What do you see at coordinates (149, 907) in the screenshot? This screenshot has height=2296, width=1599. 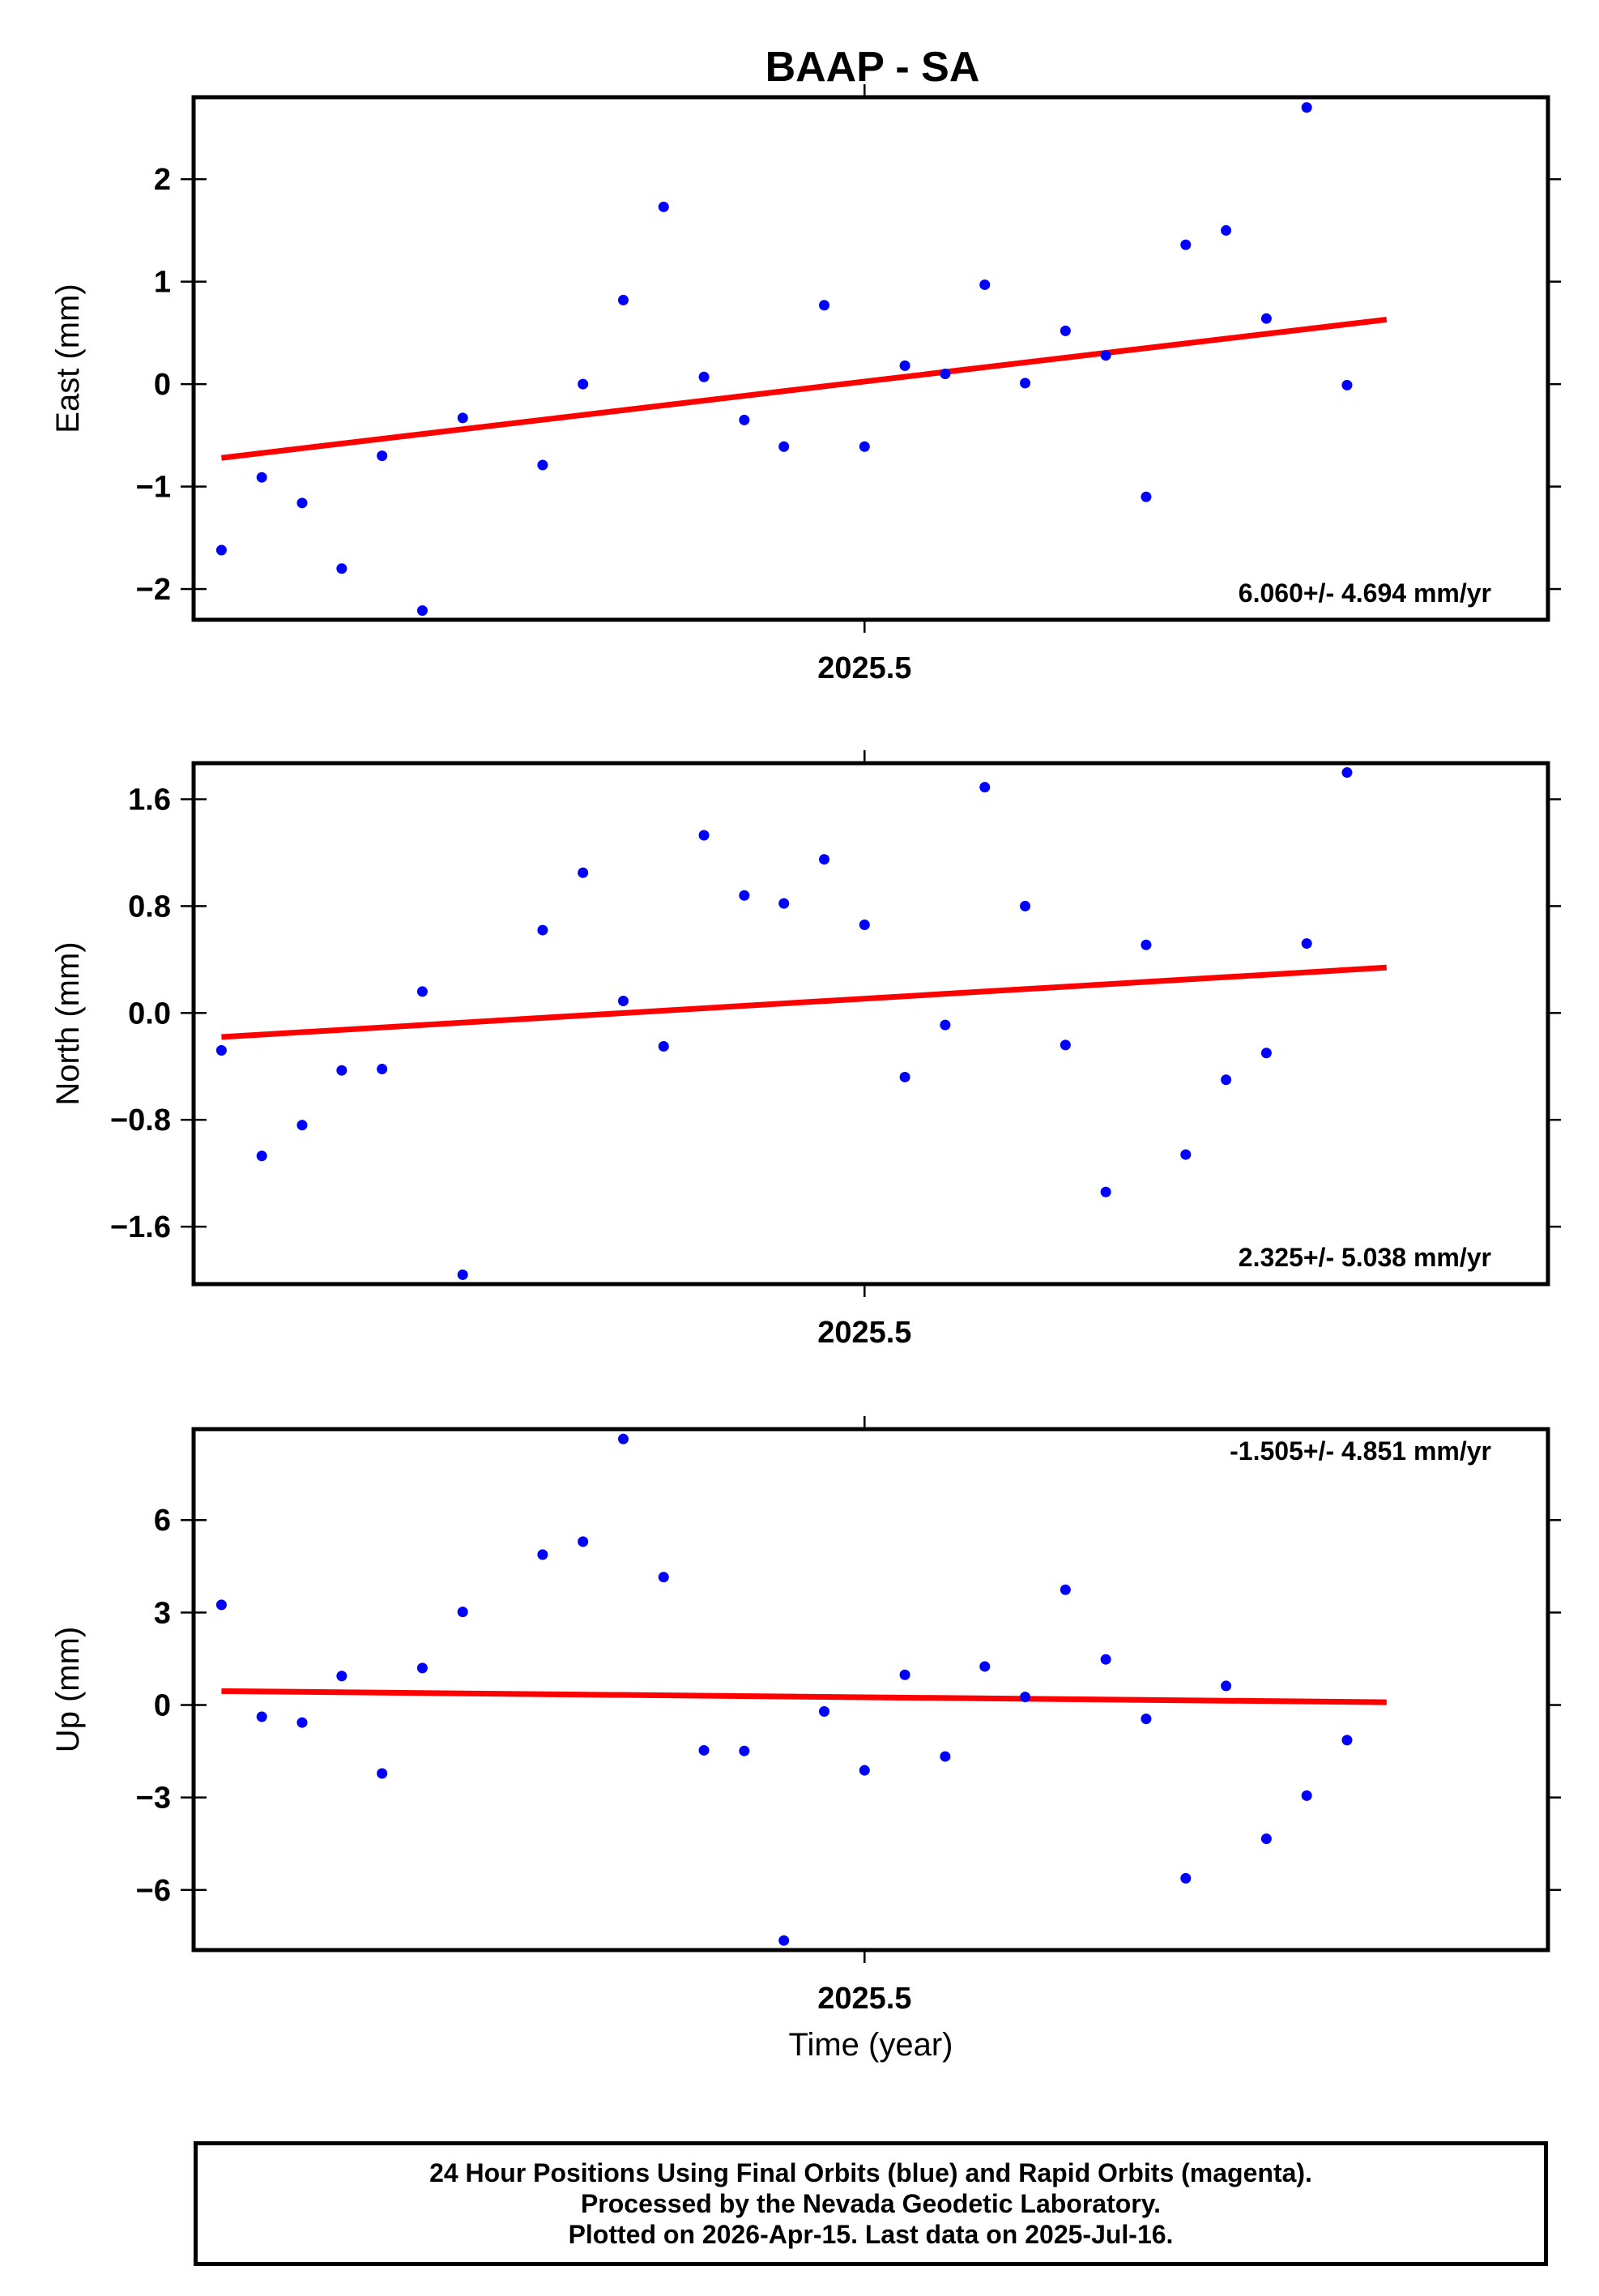 I see `y-tick-label: 0.8` at bounding box center [149, 907].